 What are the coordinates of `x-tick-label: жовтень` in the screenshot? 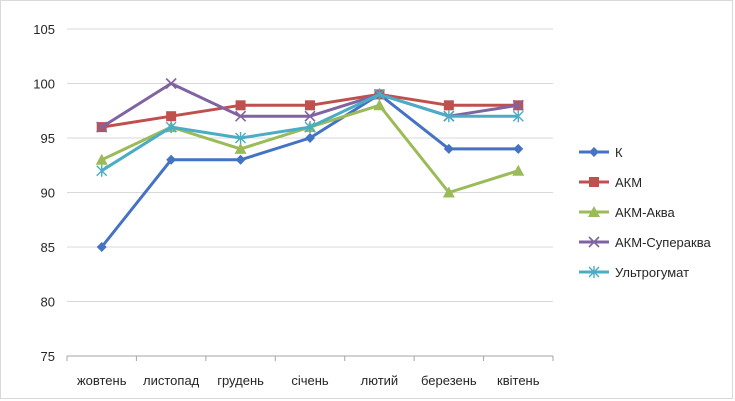 It's located at (102, 380).